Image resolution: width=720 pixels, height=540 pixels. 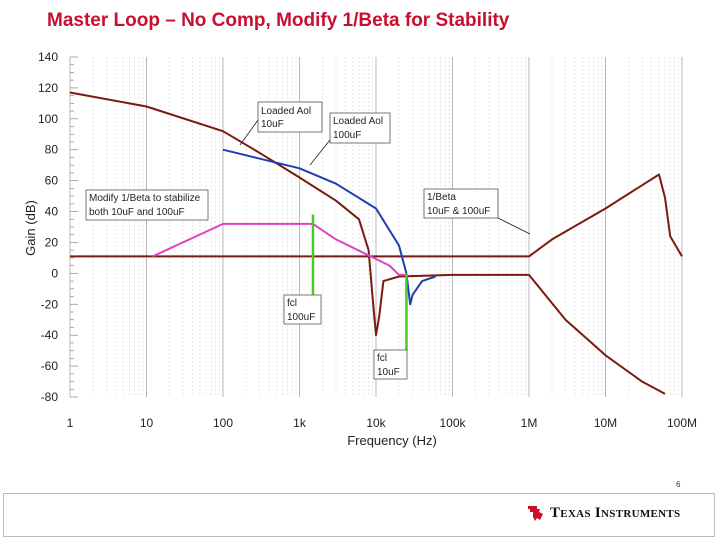 I want to click on x-axis-title: Frequency (Hz), so click(x=392, y=440).